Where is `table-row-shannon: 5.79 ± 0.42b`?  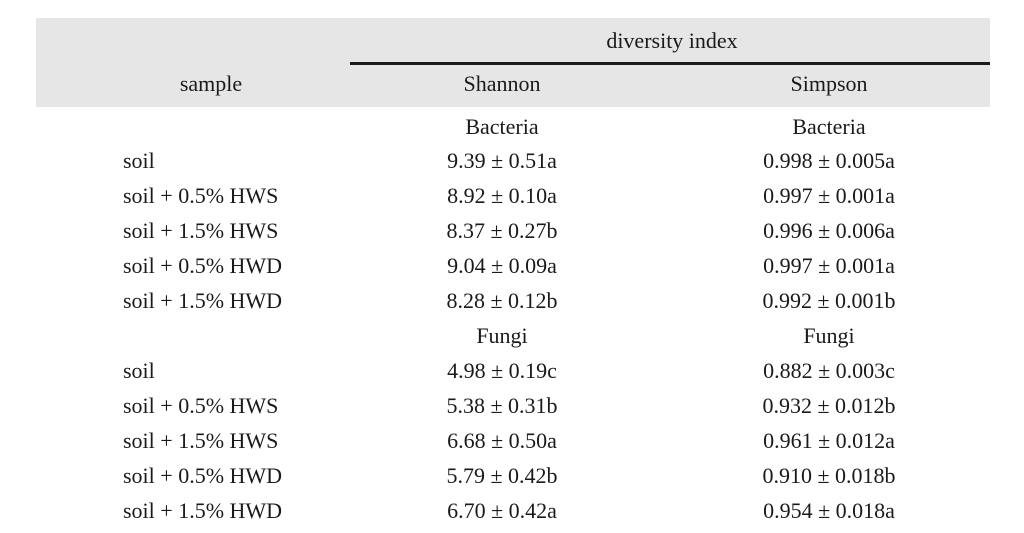 table-row-shannon: 5.79 ± 0.42b is located at coordinates (502, 475).